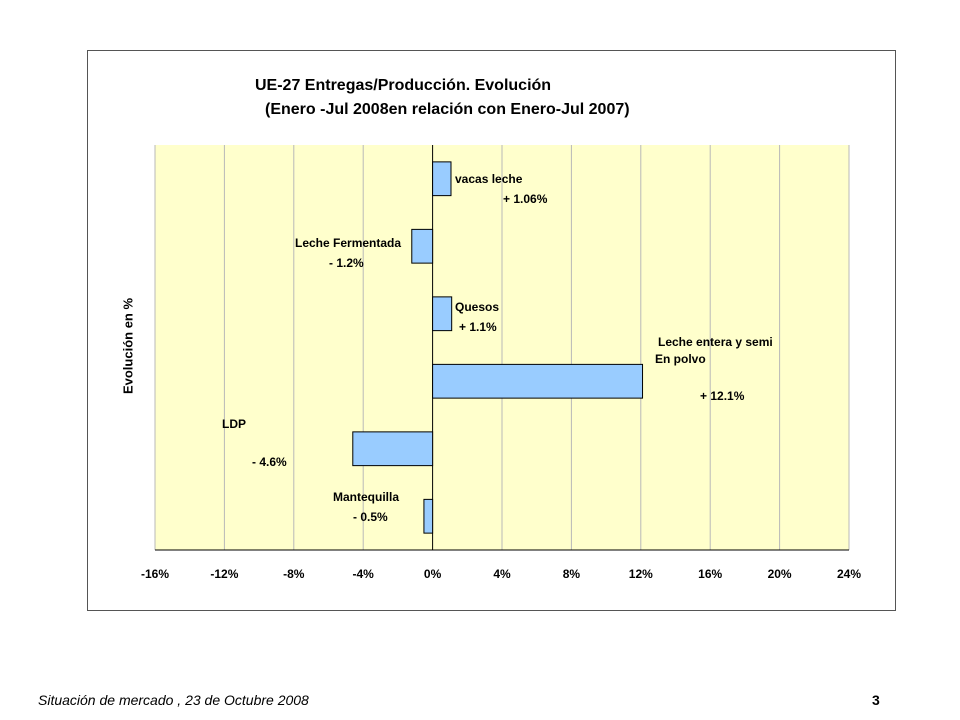  Describe the element at coordinates (478, 327) in the screenshot. I see `bar-data-label: + 1.1%` at that location.